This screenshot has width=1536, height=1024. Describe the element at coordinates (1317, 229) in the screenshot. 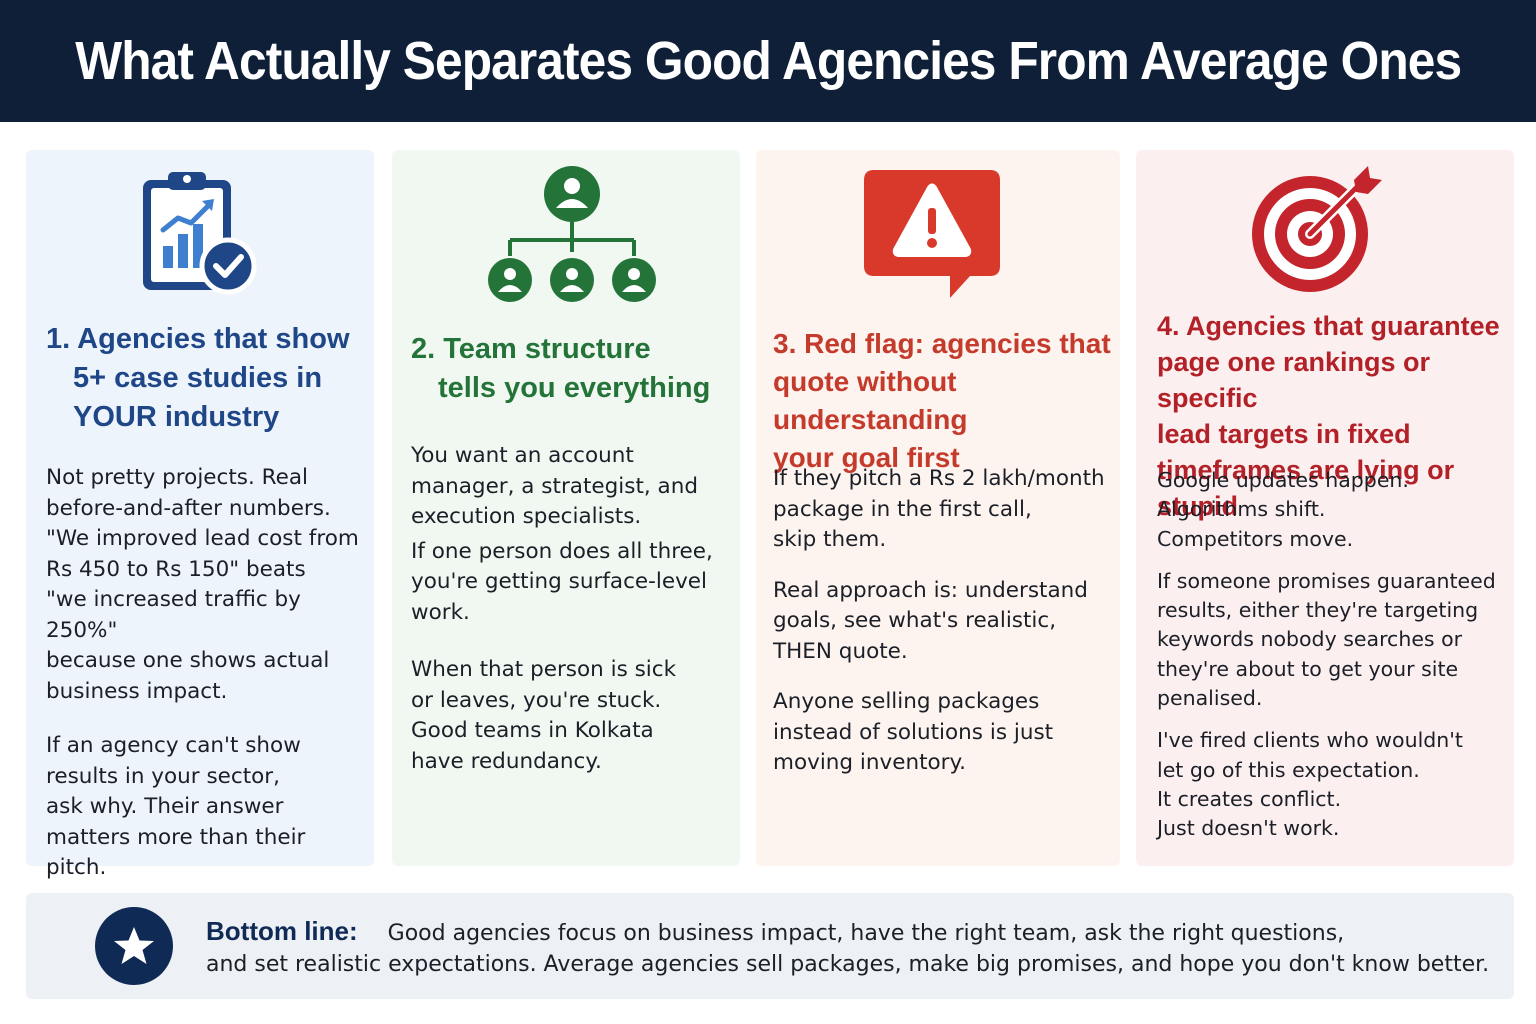

I see `target-arrow-icon` at that location.